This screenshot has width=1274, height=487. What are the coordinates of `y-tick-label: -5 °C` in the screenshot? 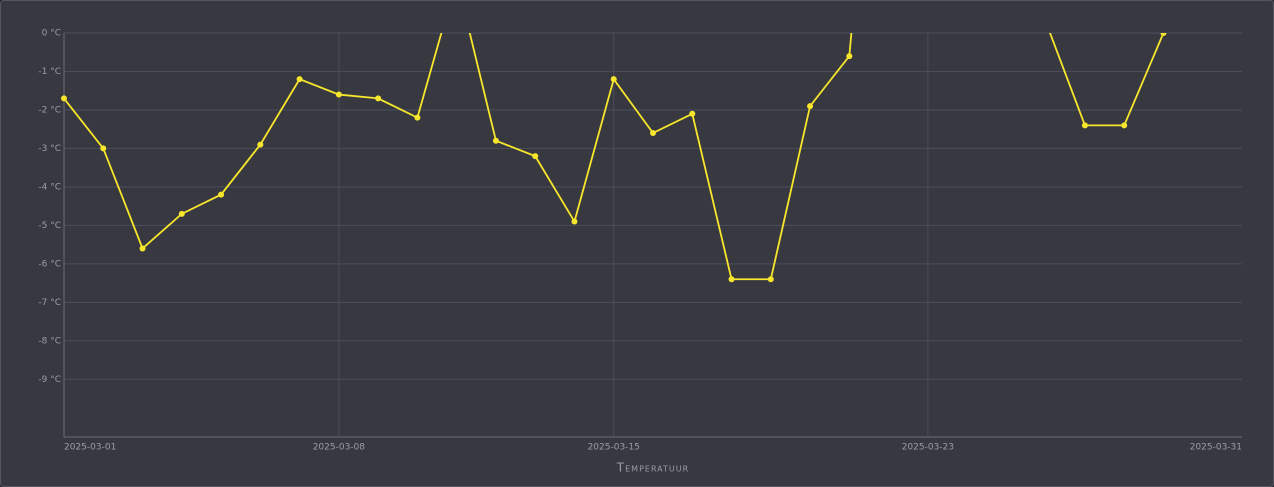 It's located at (49, 226).